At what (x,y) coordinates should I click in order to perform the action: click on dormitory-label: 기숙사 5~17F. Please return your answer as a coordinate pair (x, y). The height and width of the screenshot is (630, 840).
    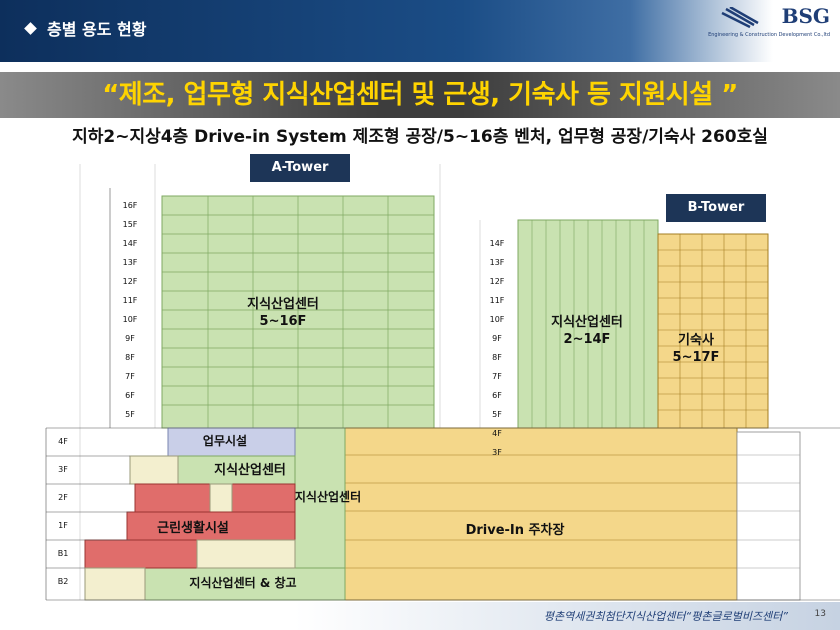
    Looking at the image, I should click on (696, 349).